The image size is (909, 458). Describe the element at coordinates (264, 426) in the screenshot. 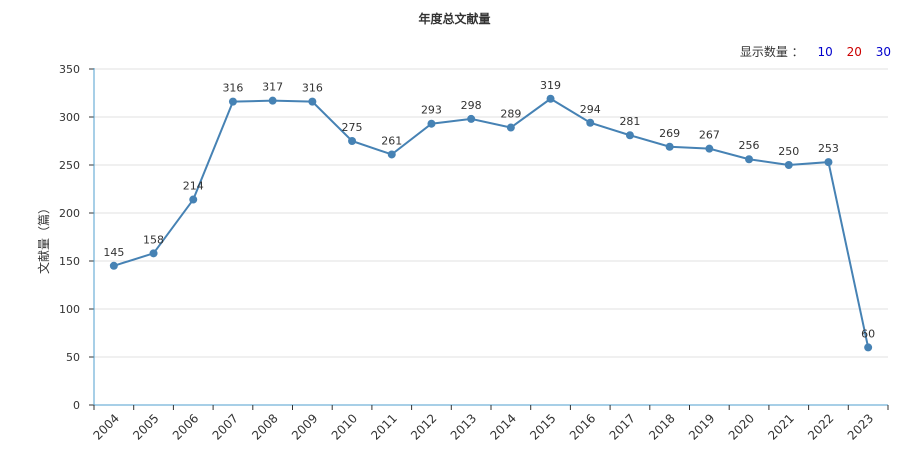

I see `x-tick-label: 2008` at that location.